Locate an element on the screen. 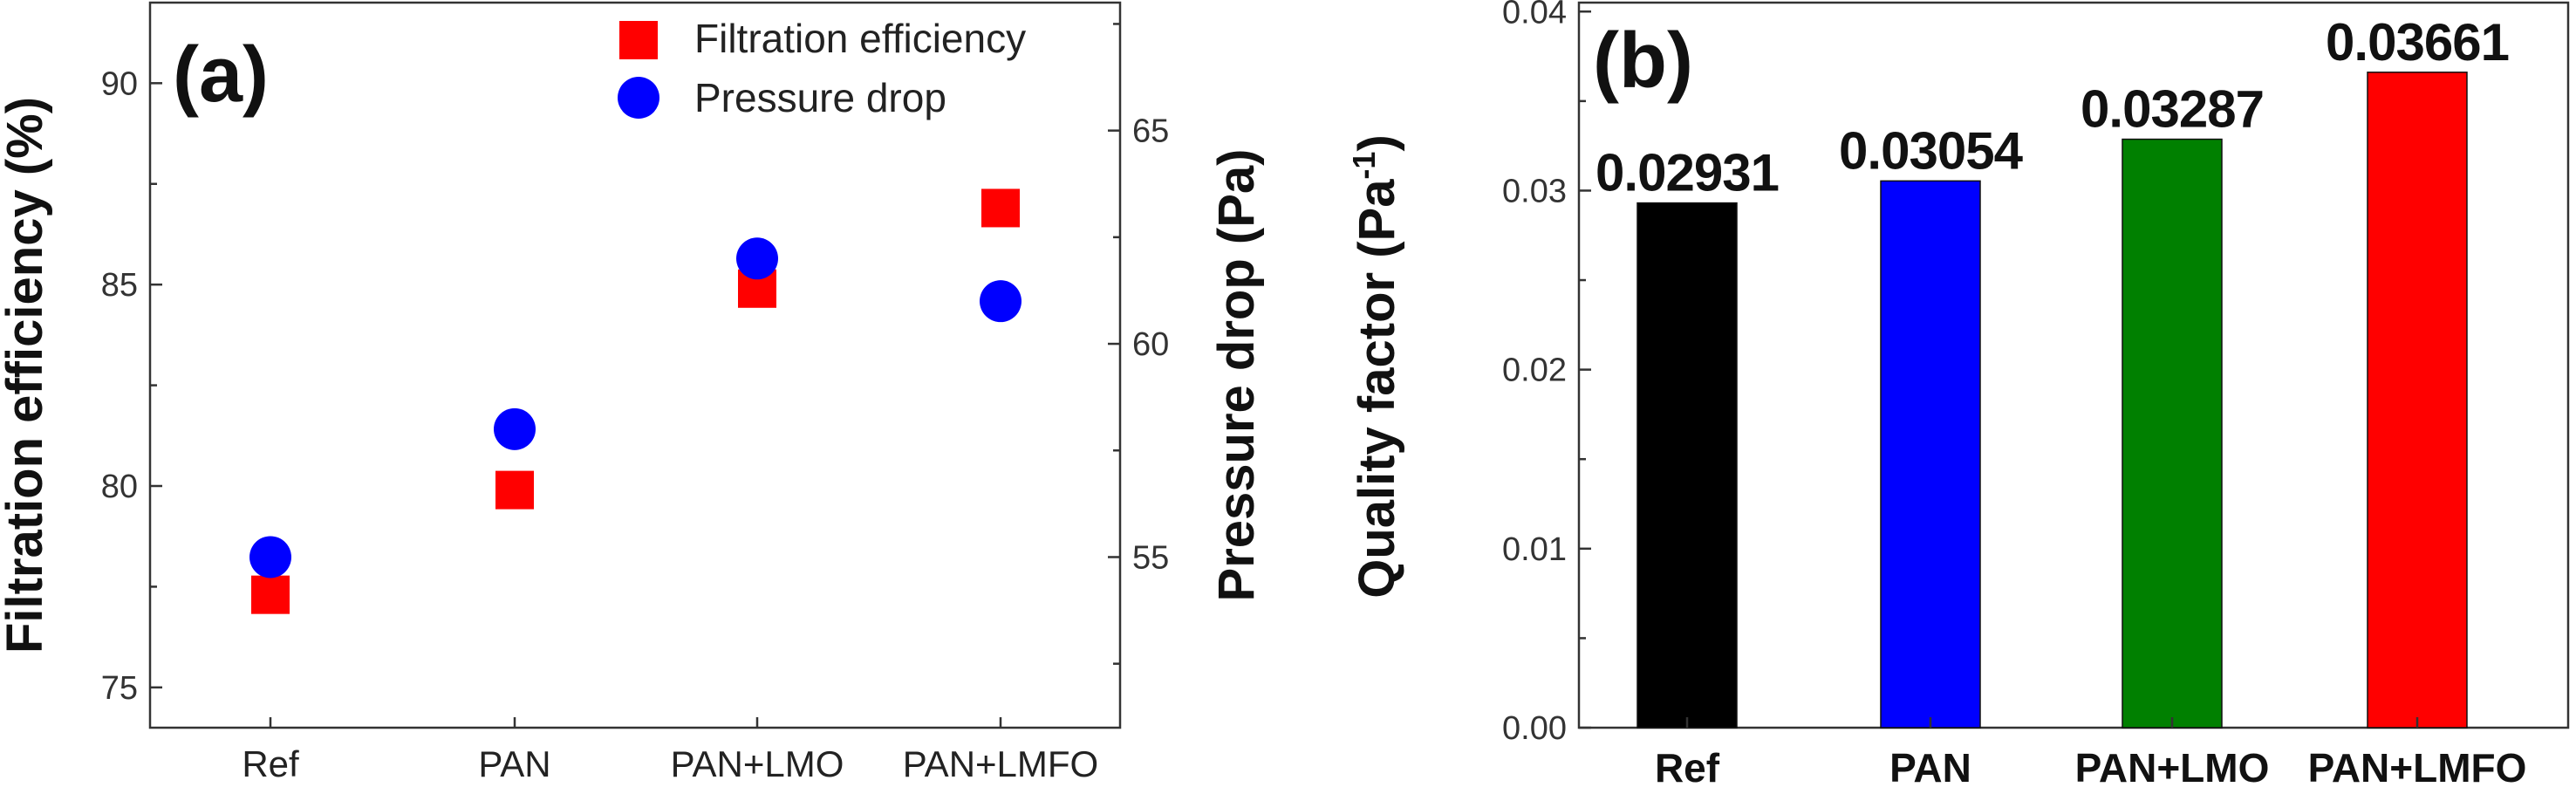  left-tick-label: 85 is located at coordinates (119, 285).